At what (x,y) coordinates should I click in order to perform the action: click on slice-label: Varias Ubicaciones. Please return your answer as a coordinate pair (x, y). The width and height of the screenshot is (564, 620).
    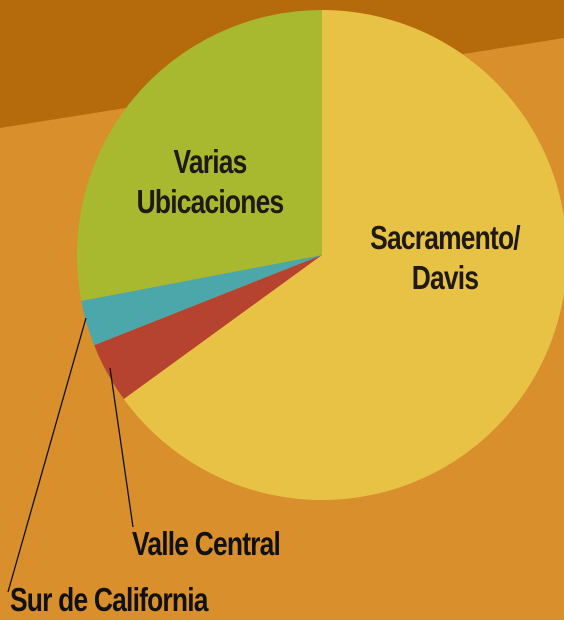
    Looking at the image, I should click on (210, 181).